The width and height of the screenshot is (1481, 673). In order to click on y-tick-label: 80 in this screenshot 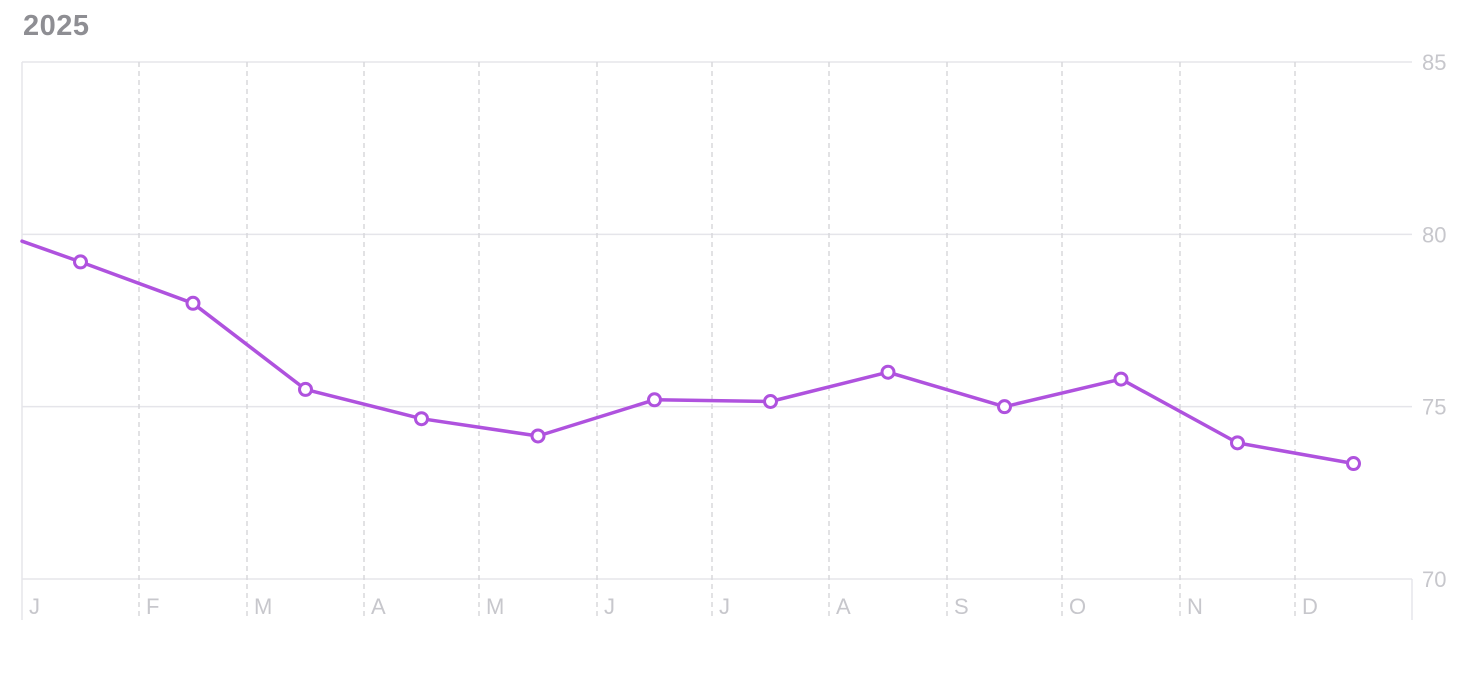, I will do `click(1434, 234)`.